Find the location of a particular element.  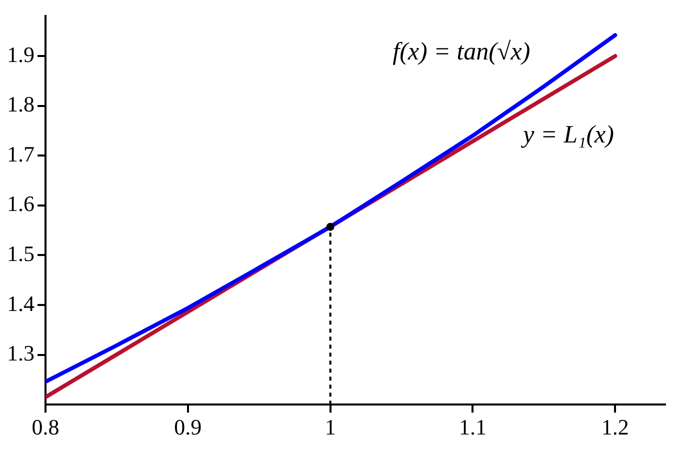

y-tick-label: 1.5 is located at coordinates (20, 253).